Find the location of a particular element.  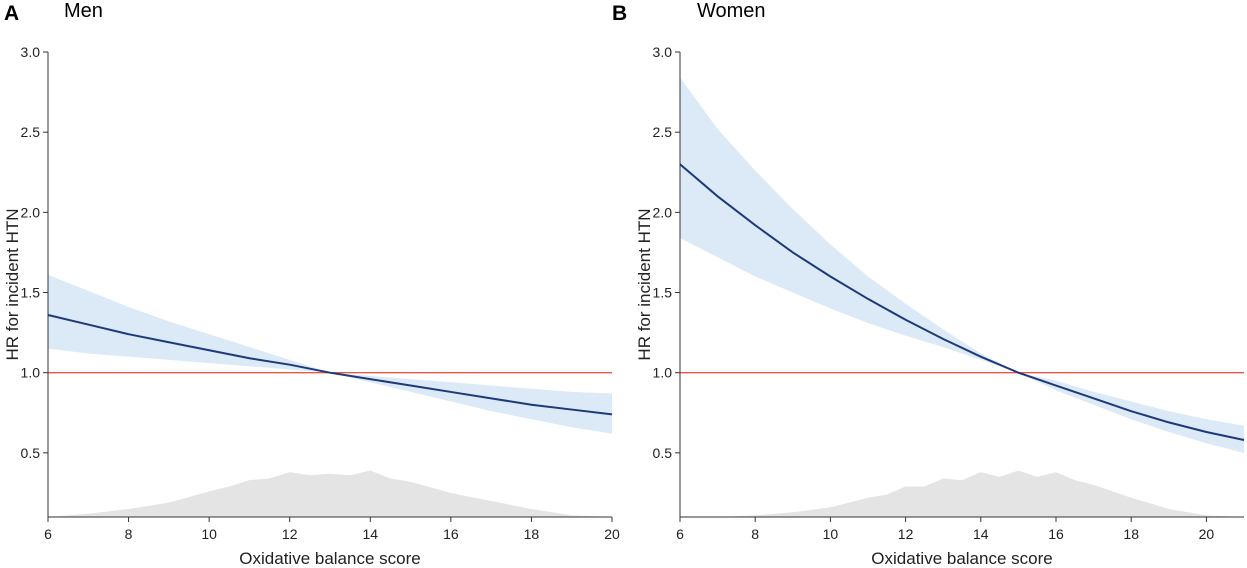

panel-b-title: Women is located at coordinates (731, 11).